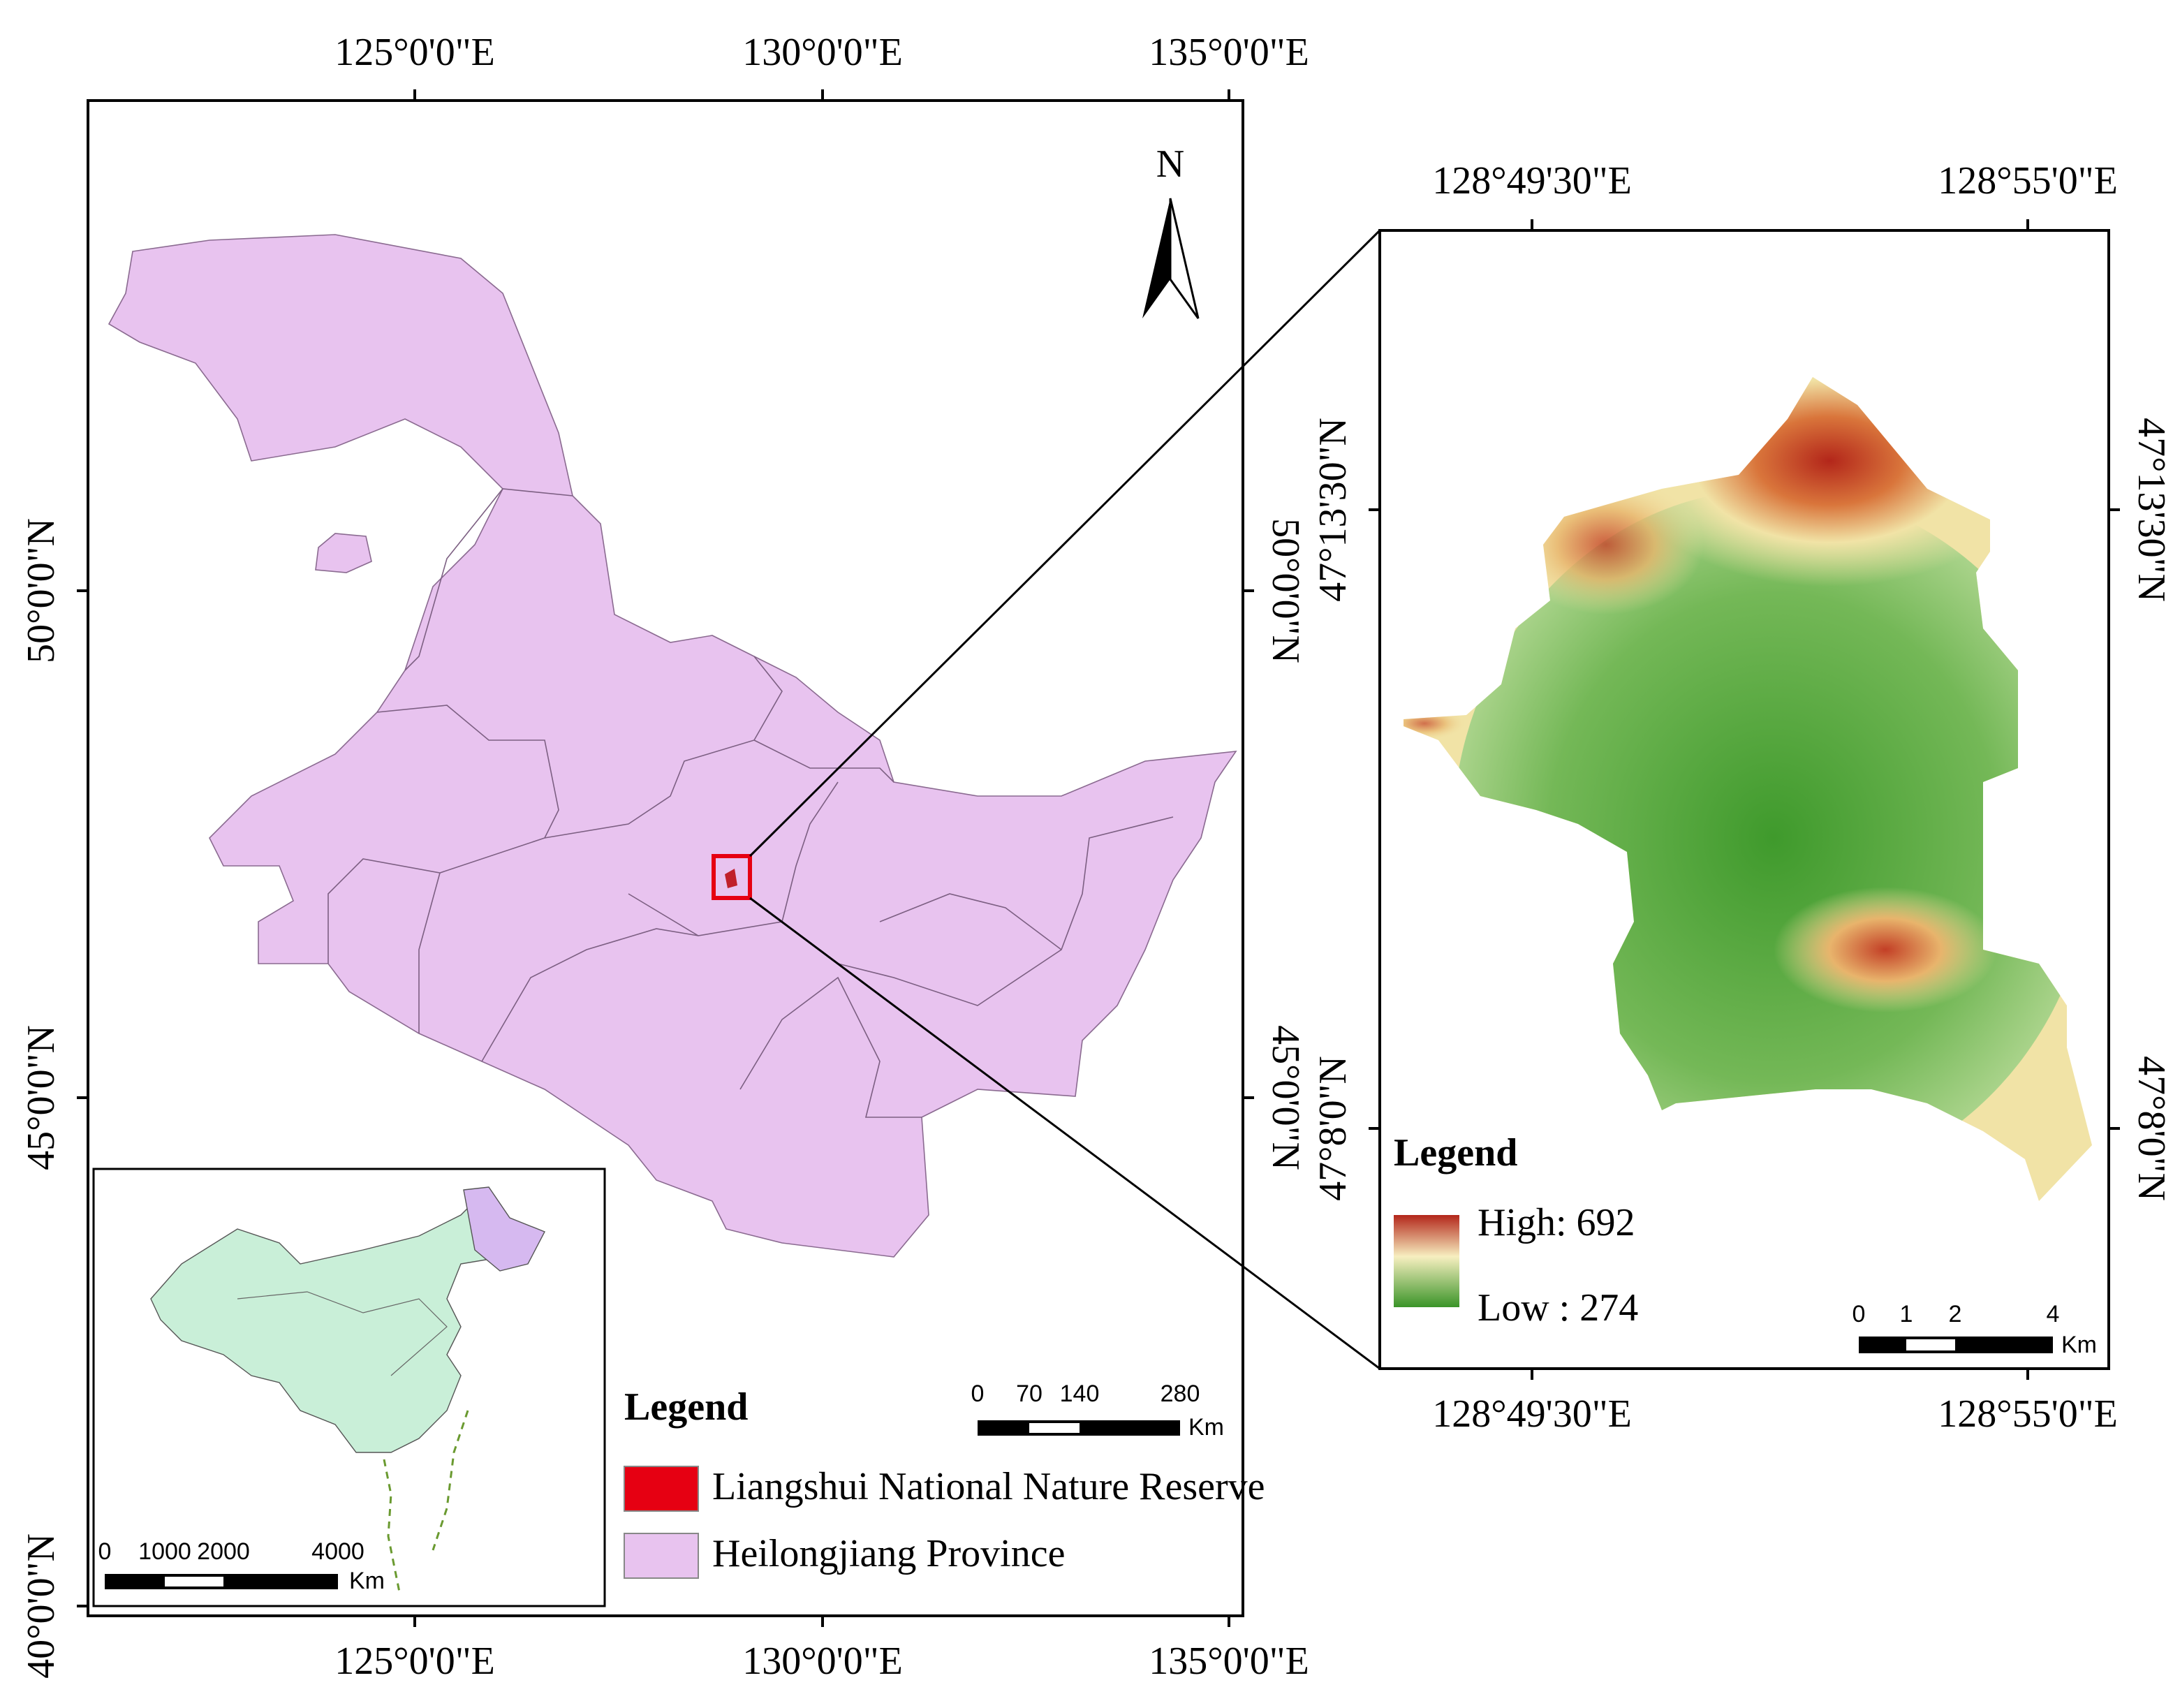 The image size is (2173, 1708). I want to click on scale-label: 70, so click(1029, 1394).